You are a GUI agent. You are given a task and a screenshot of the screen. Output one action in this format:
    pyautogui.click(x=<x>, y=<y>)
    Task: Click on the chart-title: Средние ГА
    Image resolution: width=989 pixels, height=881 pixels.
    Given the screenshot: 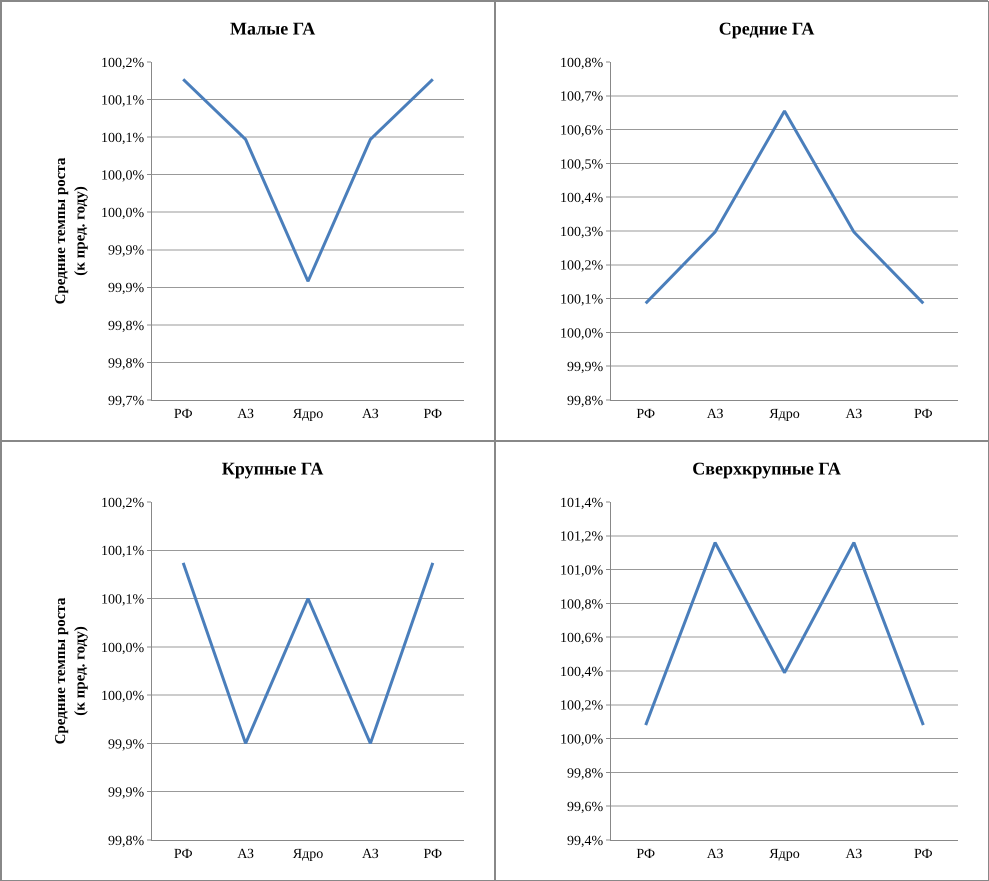 What is the action you would take?
    pyautogui.click(x=766, y=28)
    